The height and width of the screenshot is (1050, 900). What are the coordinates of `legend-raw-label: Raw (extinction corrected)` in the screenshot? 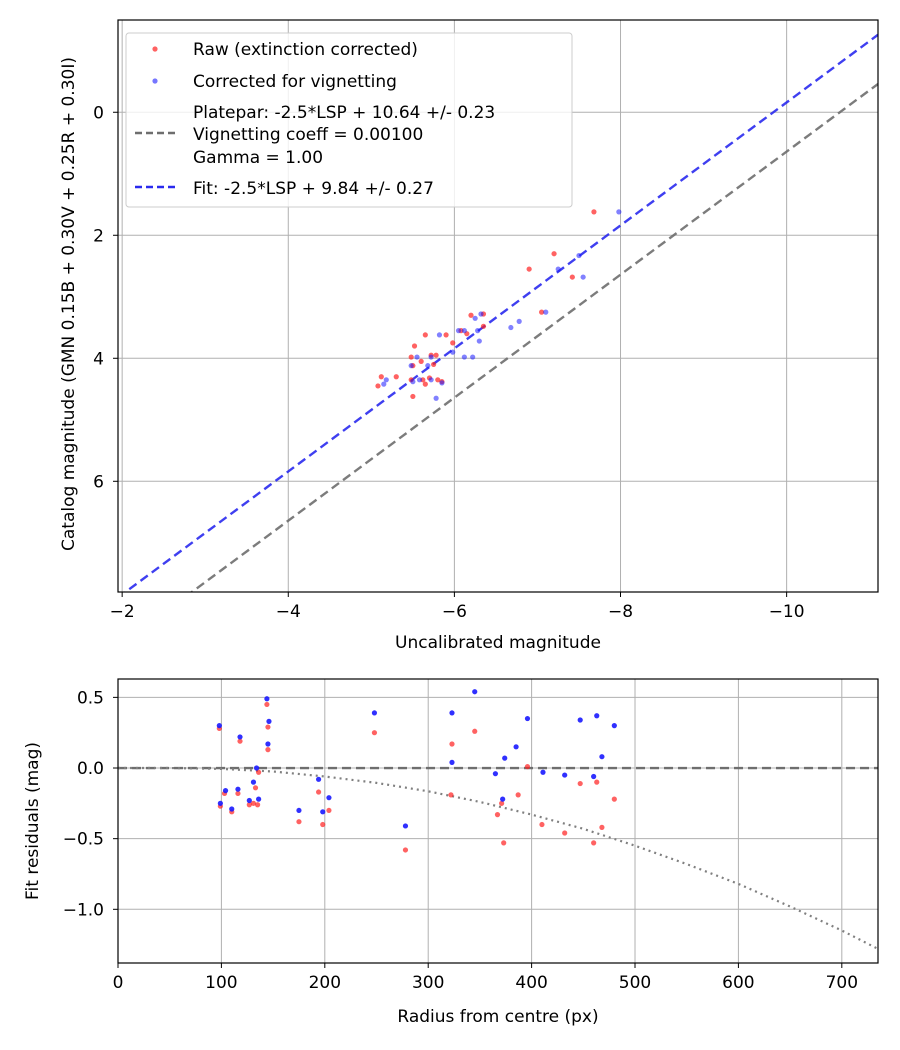 It's located at (305, 50).